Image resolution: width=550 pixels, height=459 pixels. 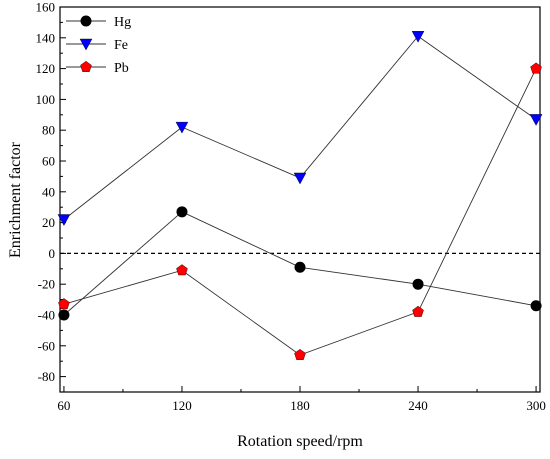 What do you see at coordinates (15, 199) in the screenshot?
I see `y-axis-title: Enrichment factor` at bounding box center [15, 199].